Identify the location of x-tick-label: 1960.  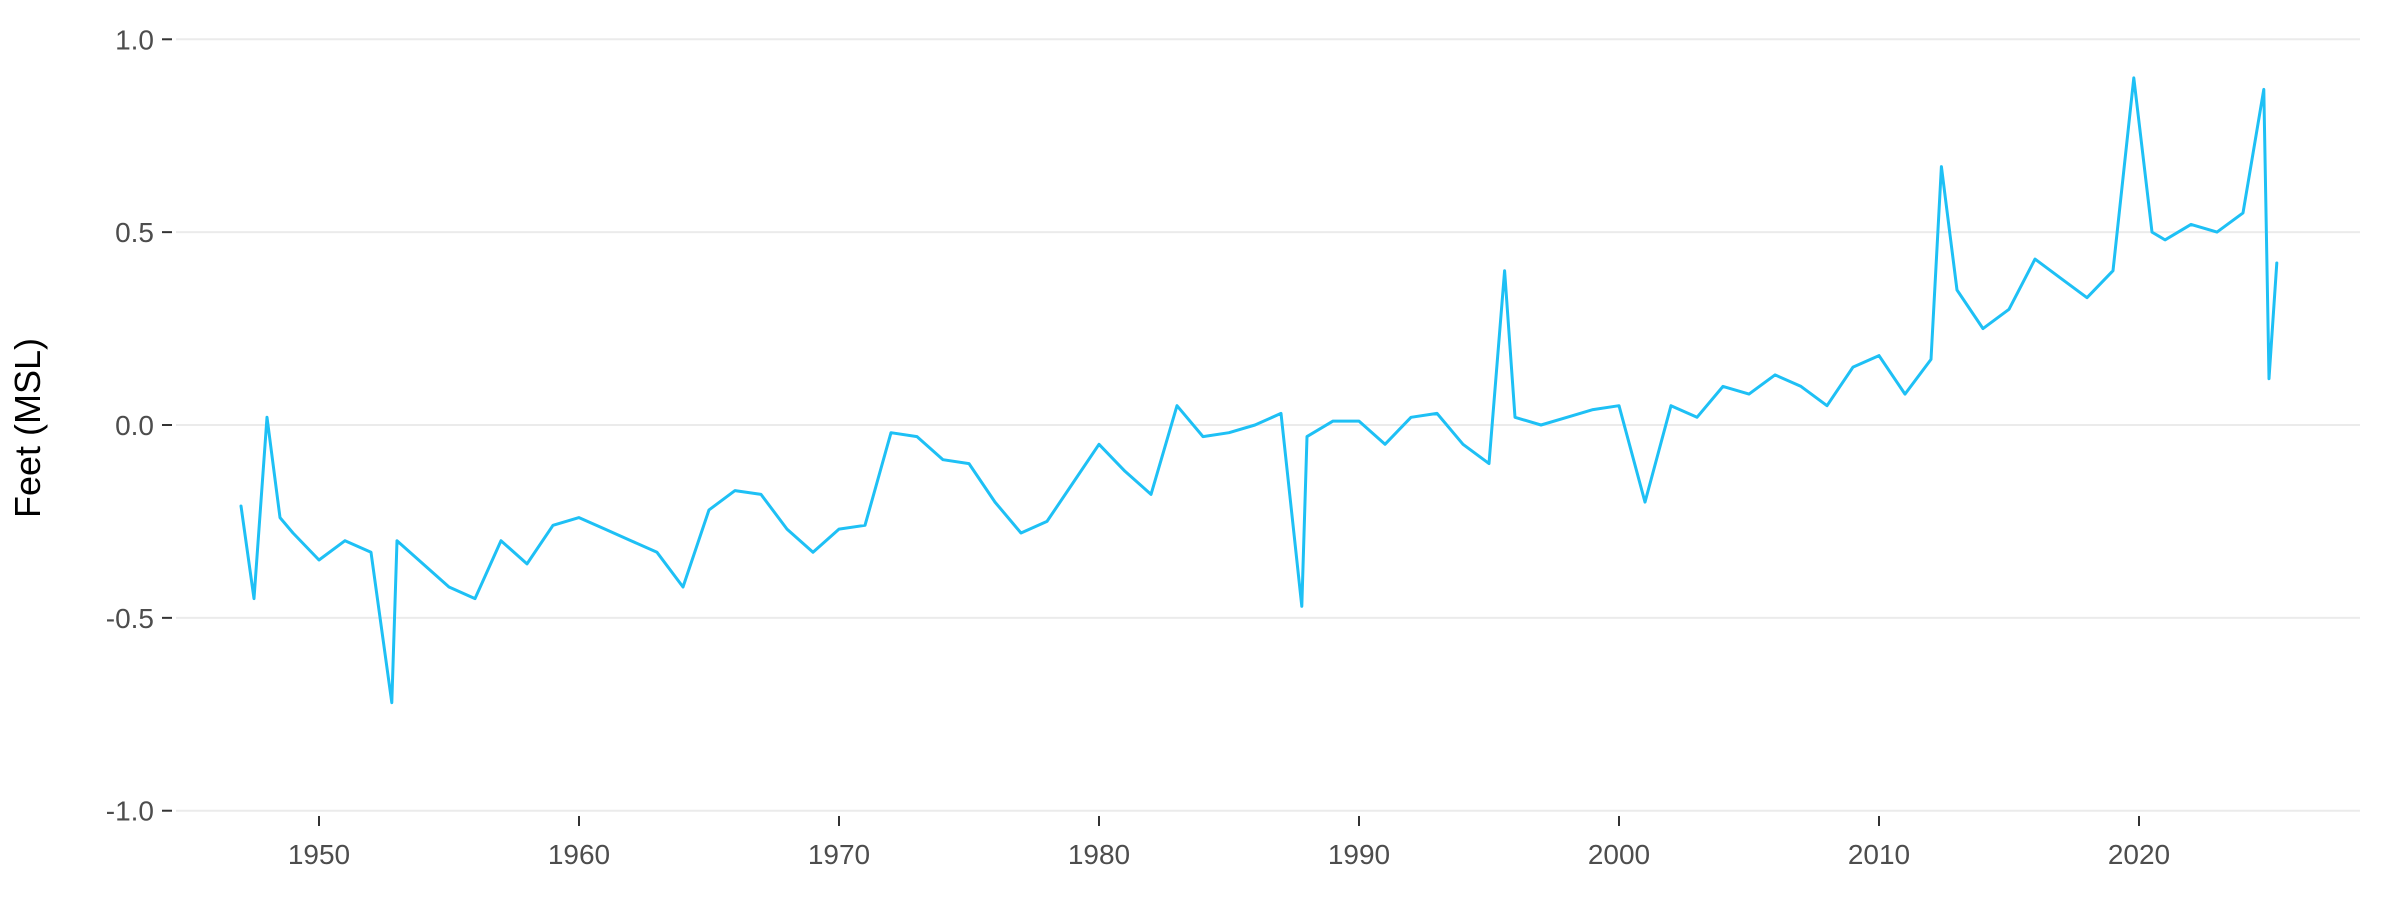
(579, 854).